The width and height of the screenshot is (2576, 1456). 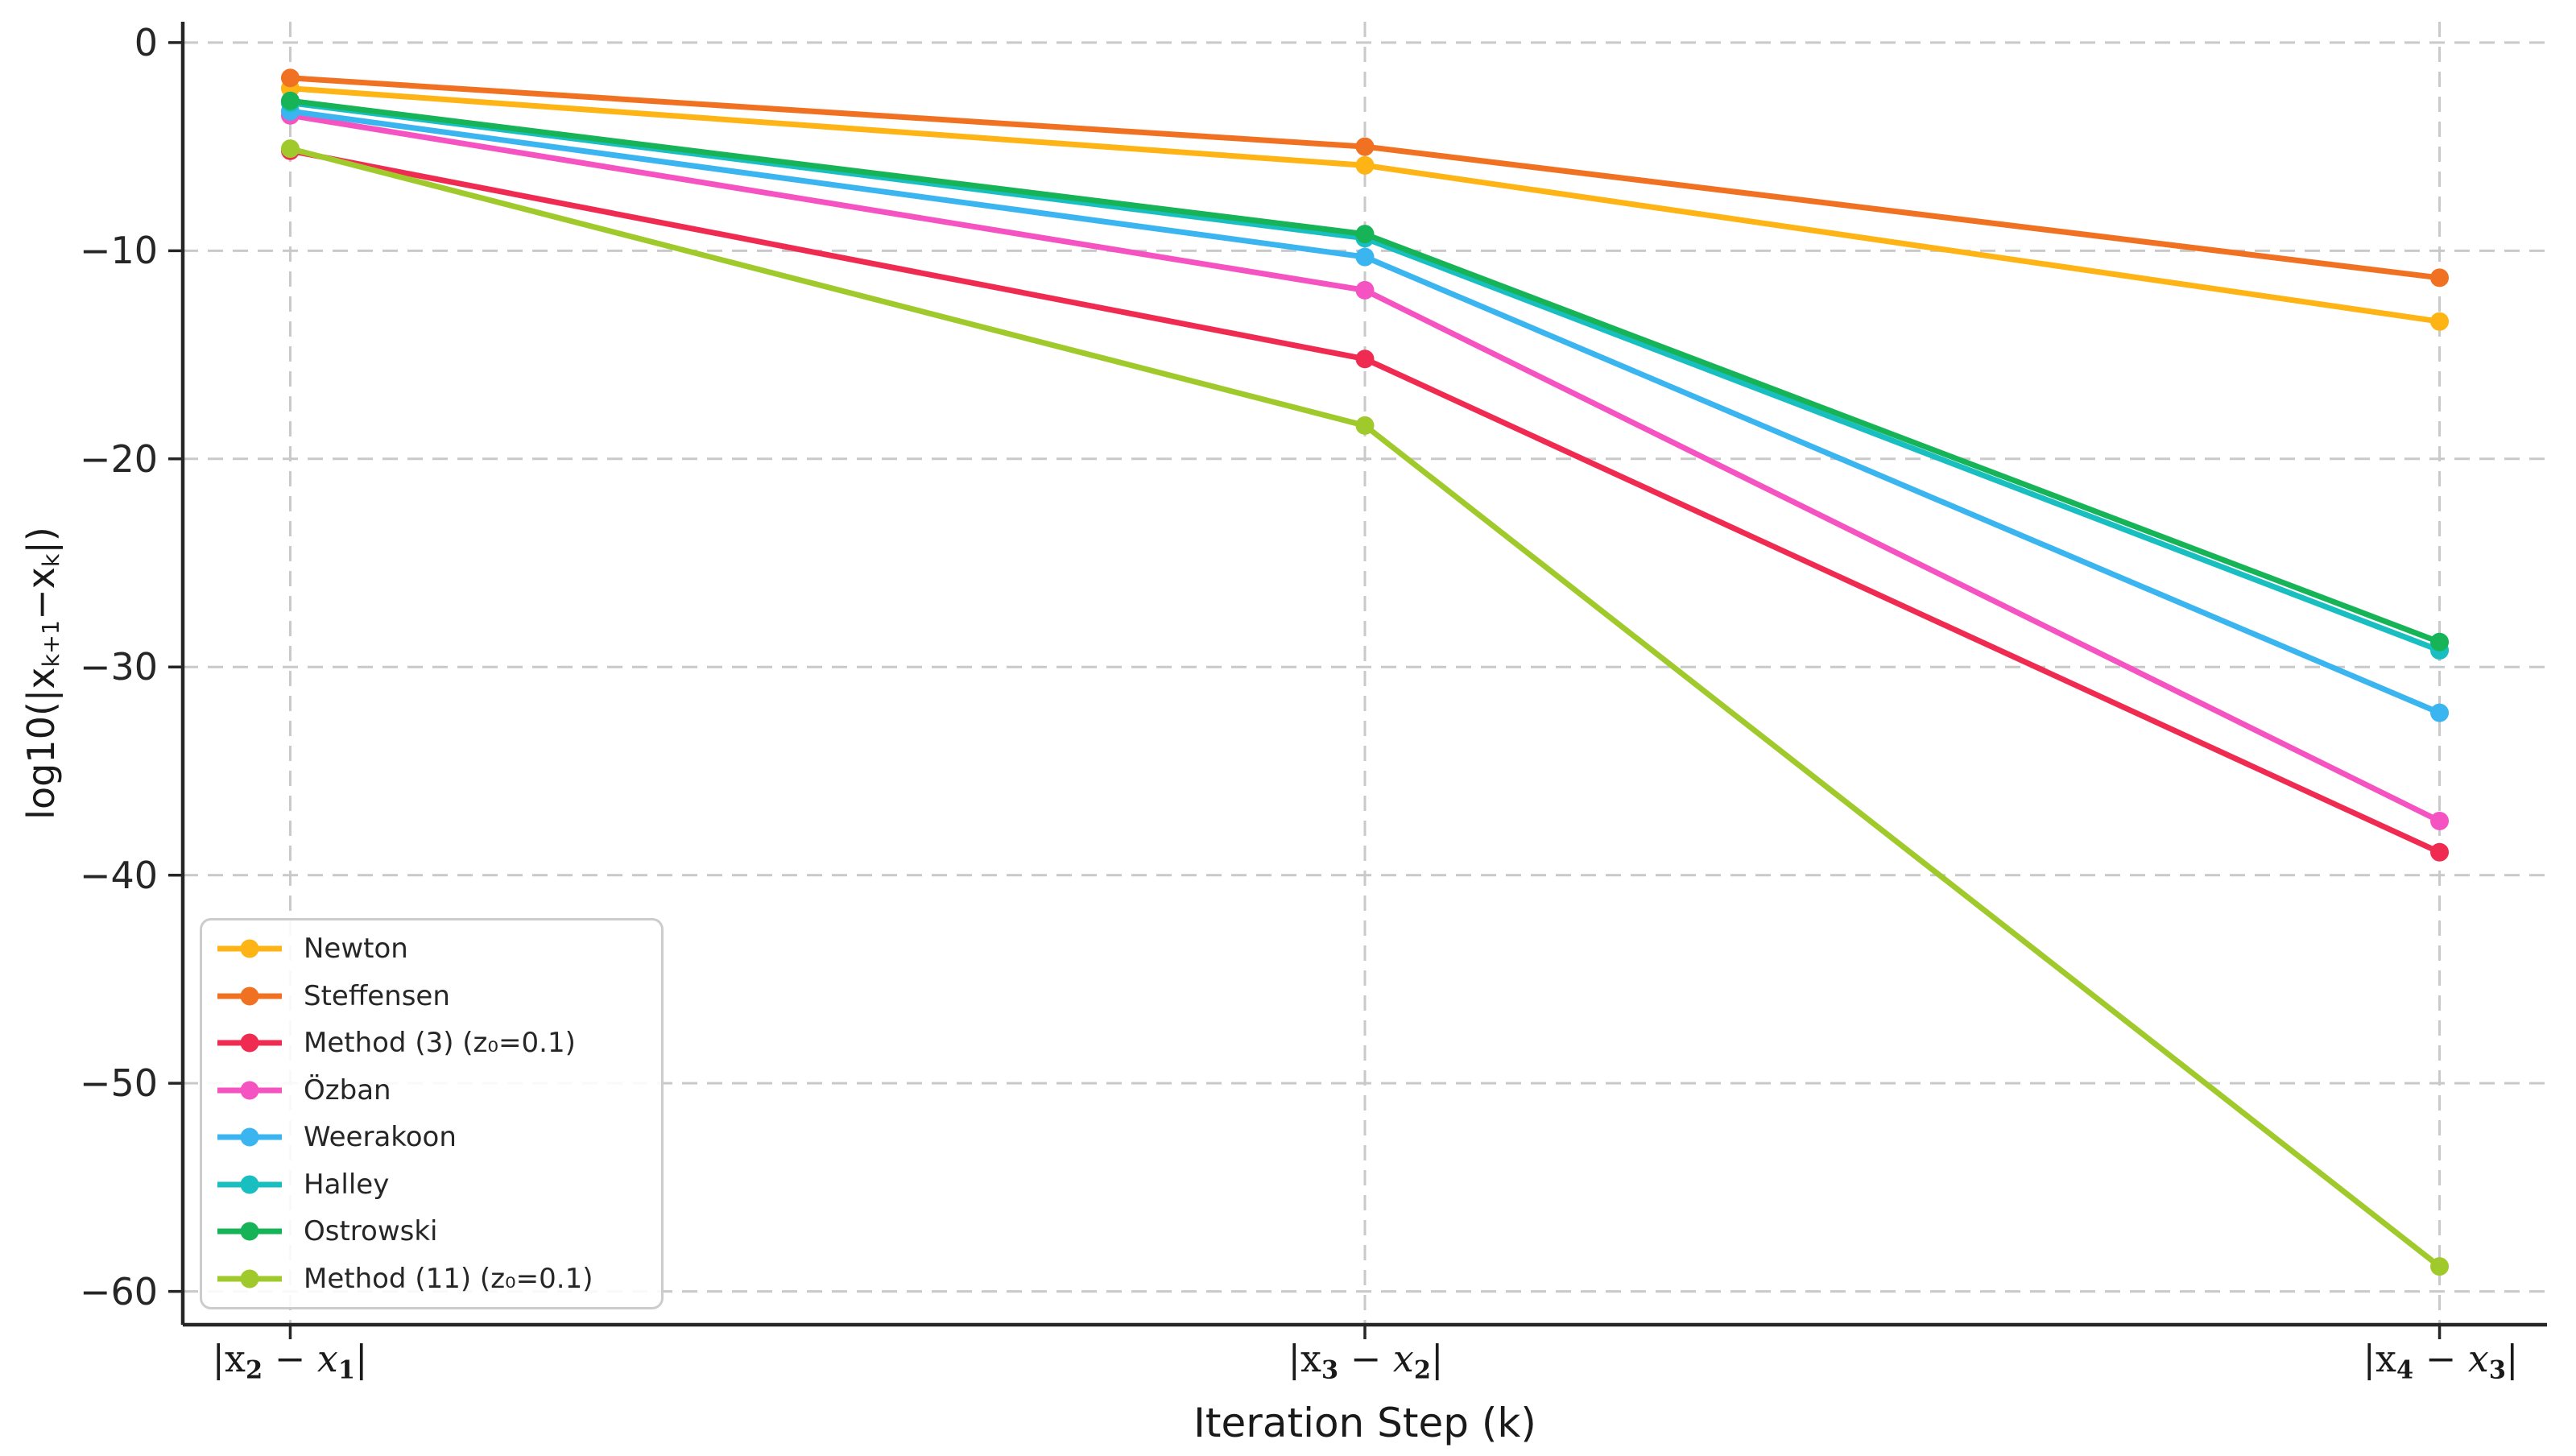 I want to click on legend-item: Weerakoon, so click(x=432, y=1137).